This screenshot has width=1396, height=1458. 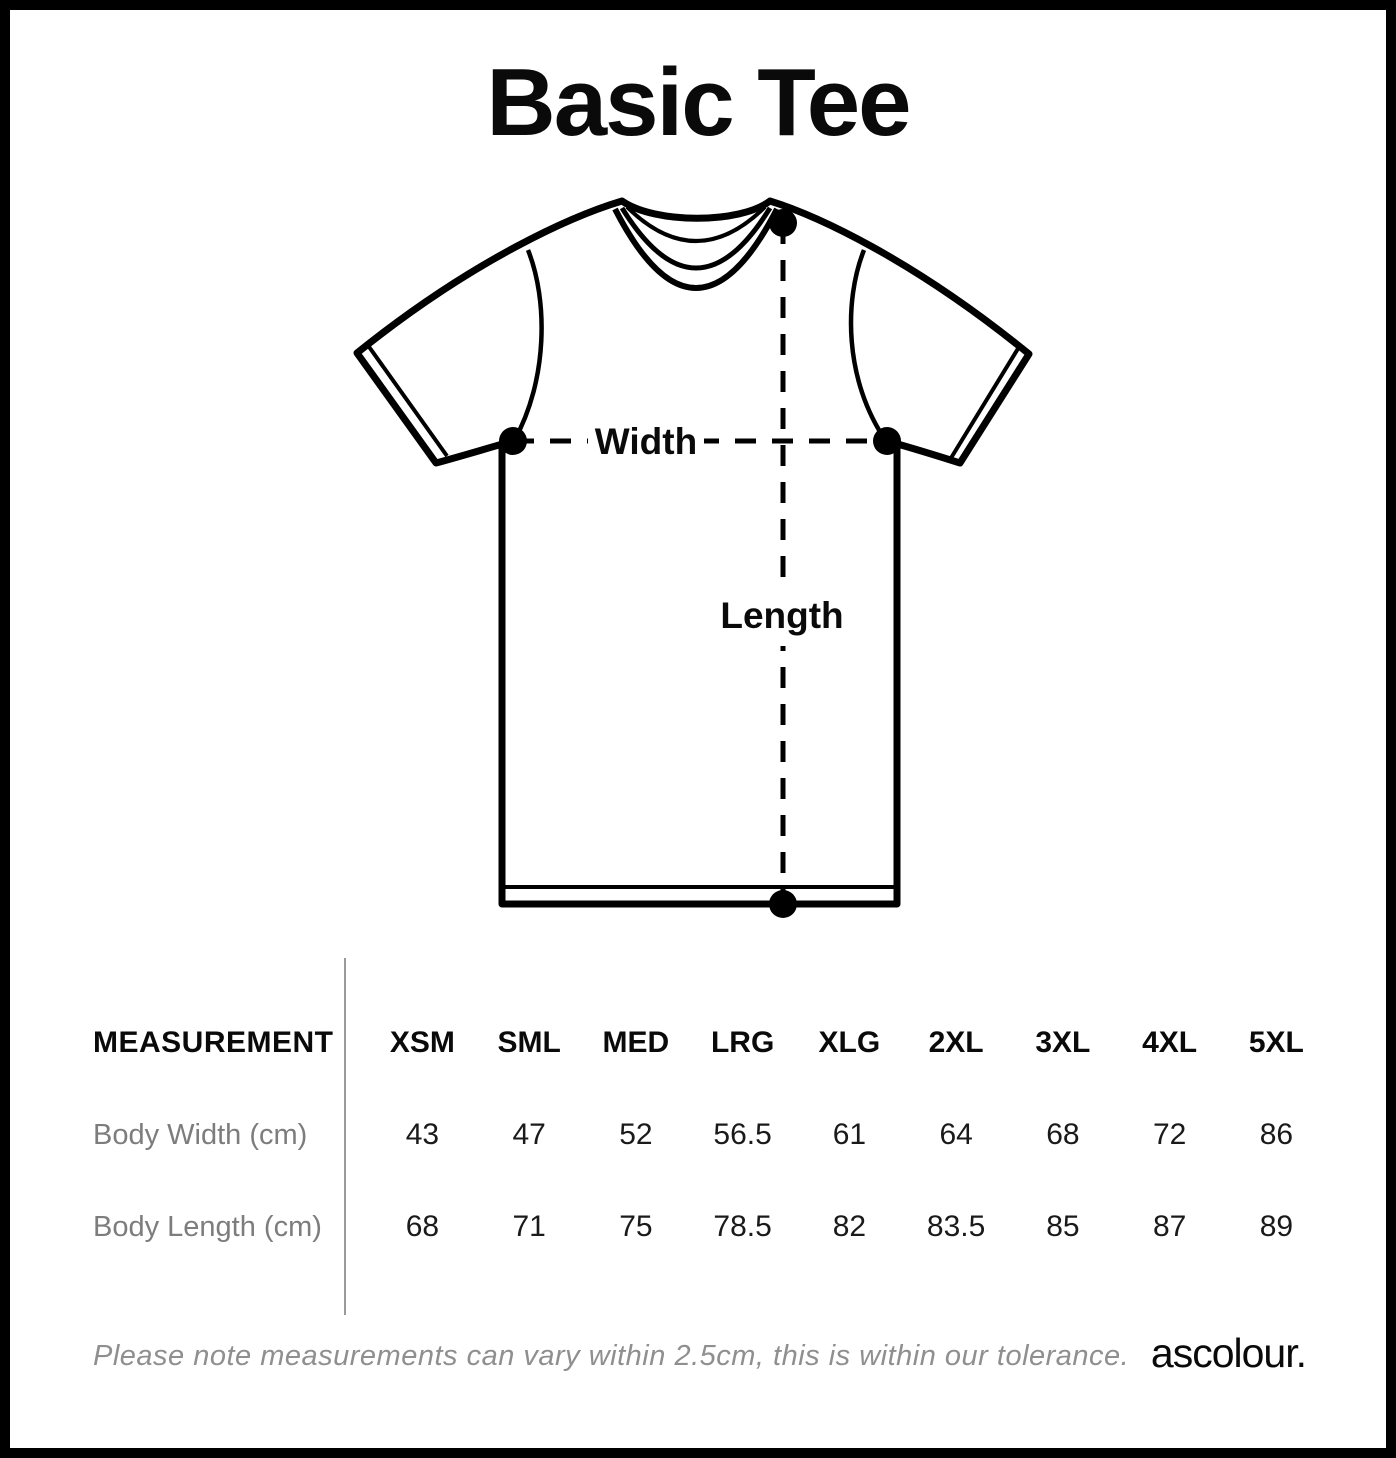 What do you see at coordinates (1170, 1042) in the screenshot?
I see `size-header-4xl: 4XL` at bounding box center [1170, 1042].